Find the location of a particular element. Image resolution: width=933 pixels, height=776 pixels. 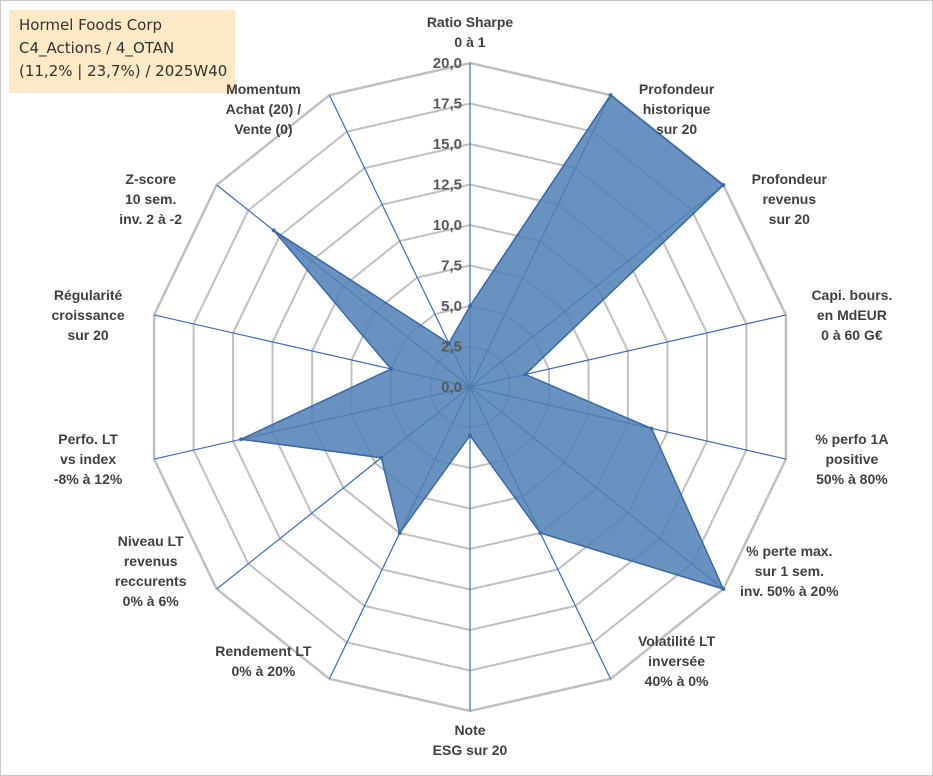

axis-label-line: 40% à 0% is located at coordinates (677, 681).